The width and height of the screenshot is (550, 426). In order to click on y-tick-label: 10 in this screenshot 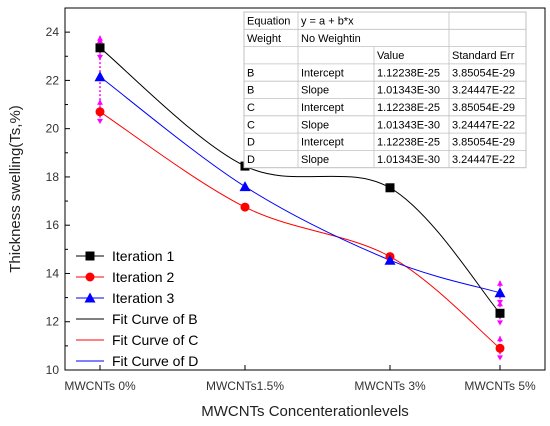, I will do `click(53, 370)`.